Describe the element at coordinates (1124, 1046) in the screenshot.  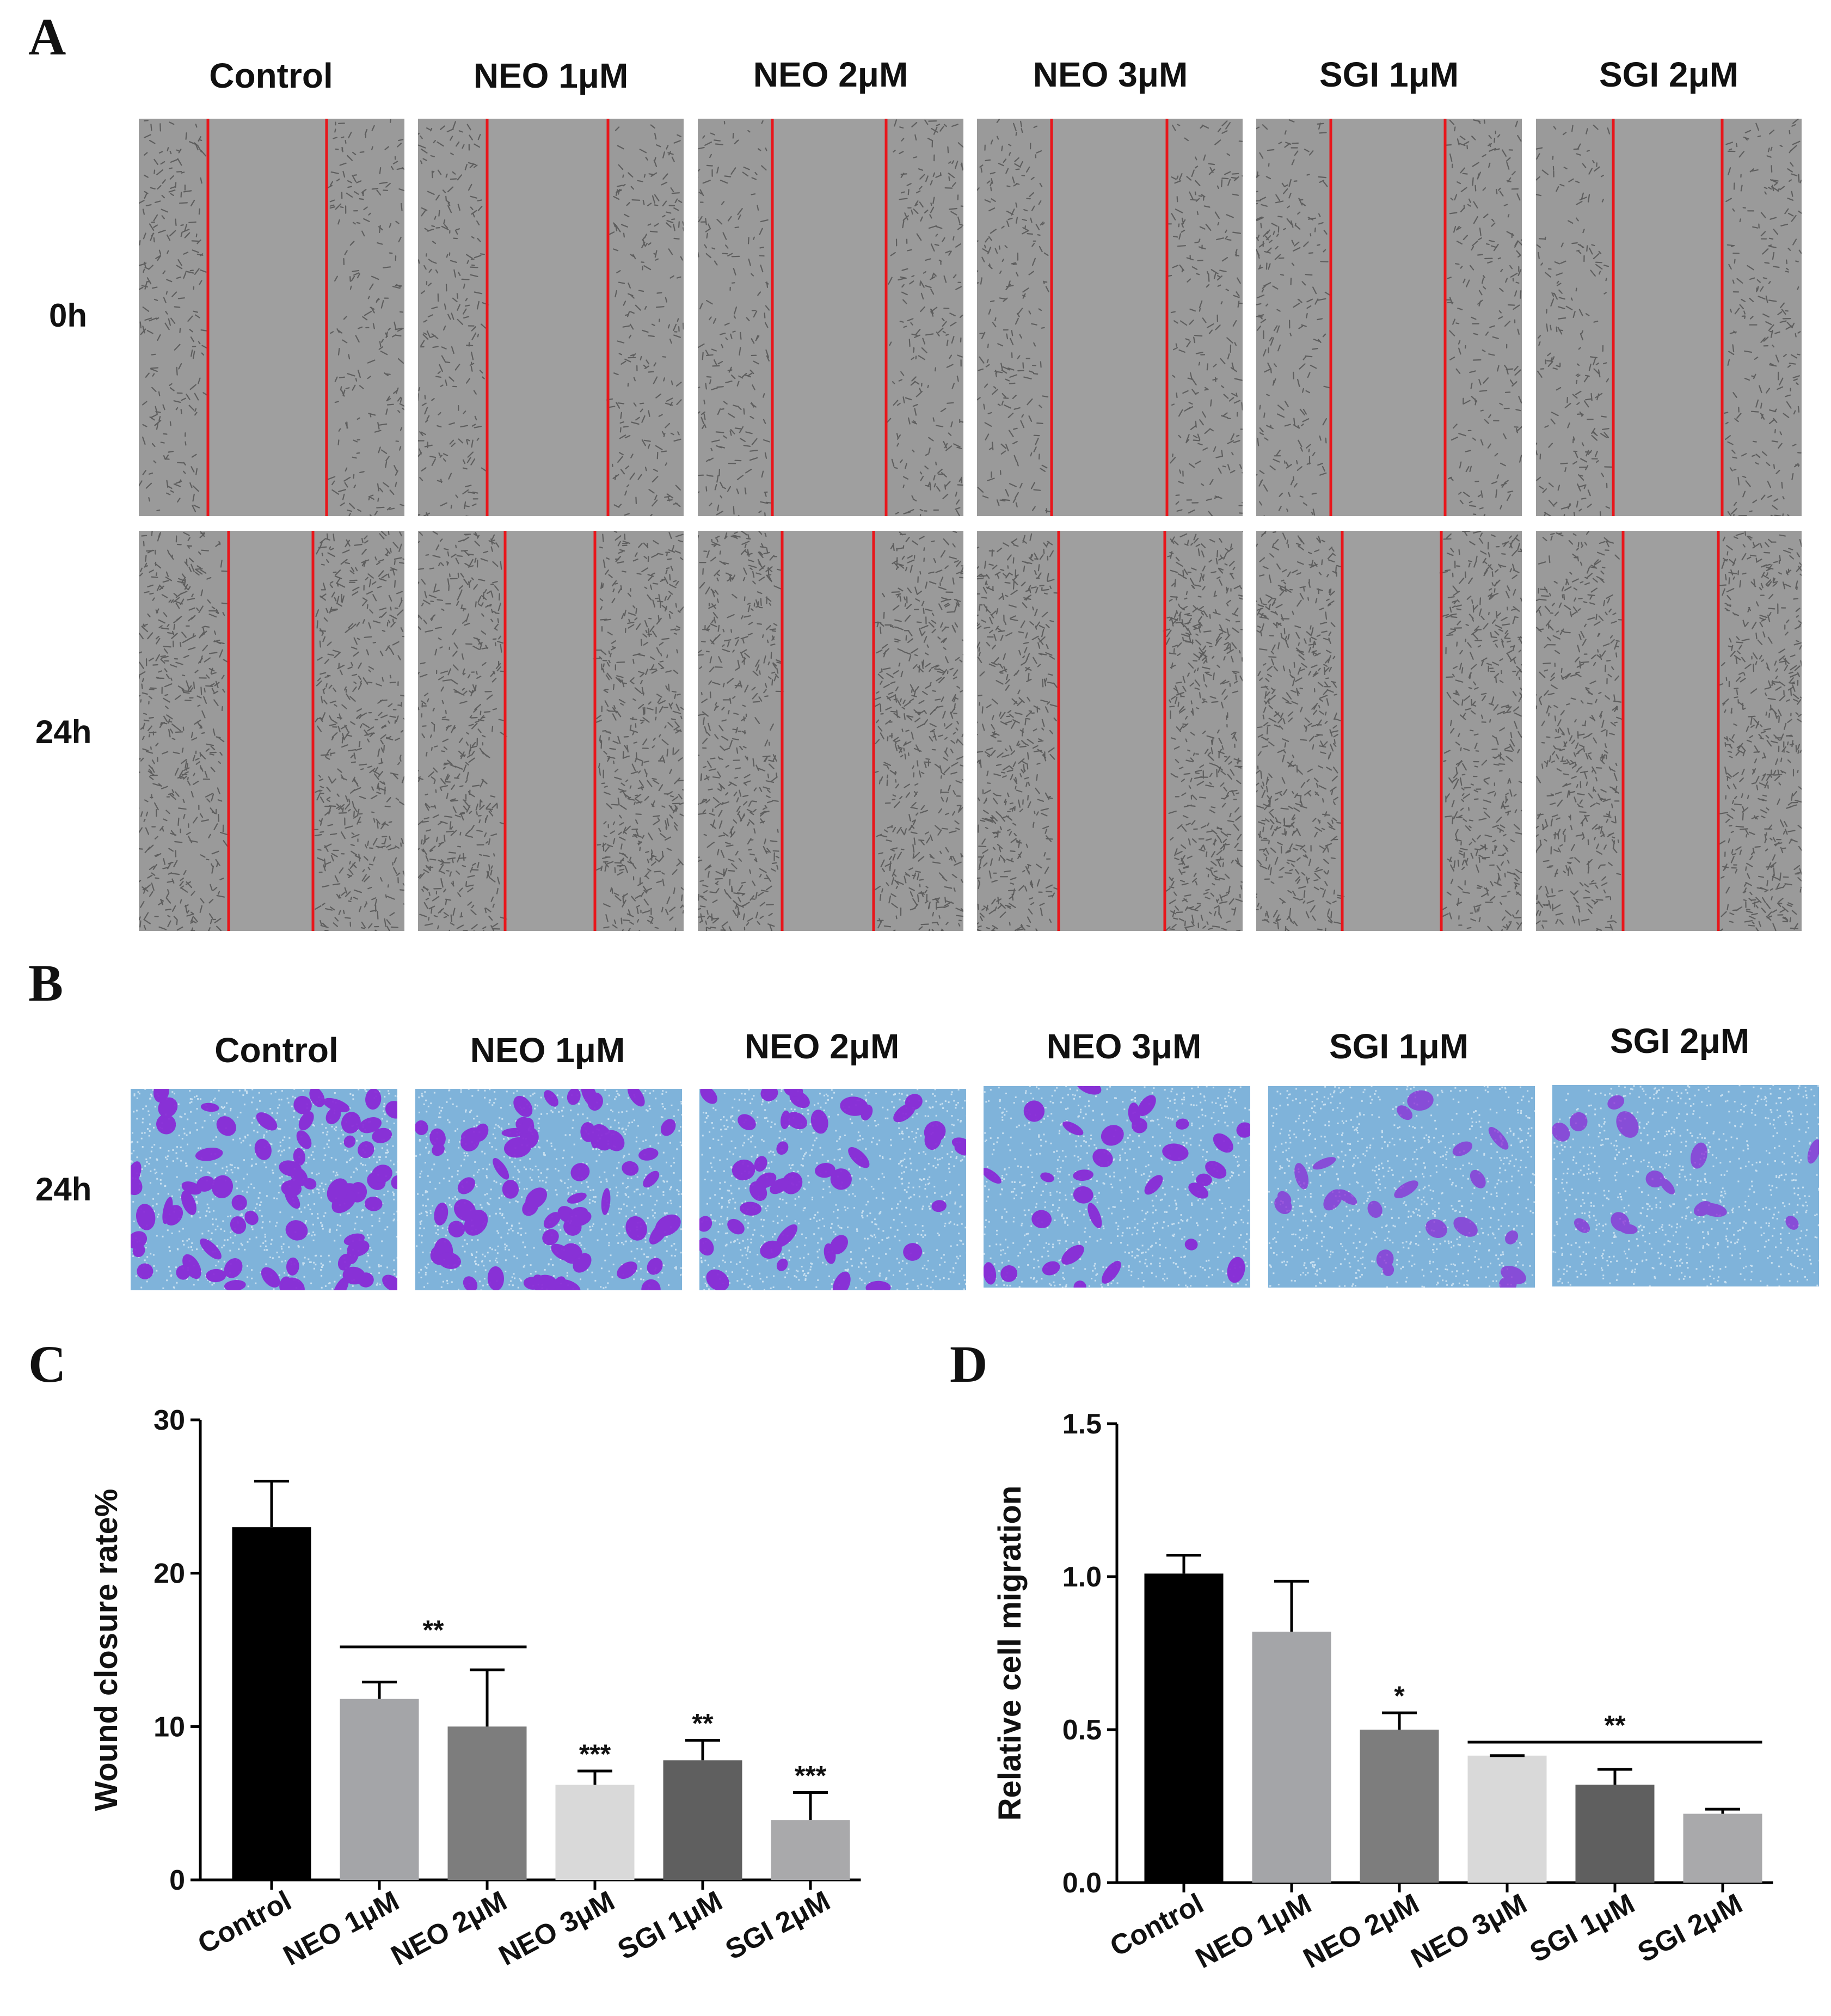
I see `panel-b-col-title-neo3: NEO 3μM` at that location.